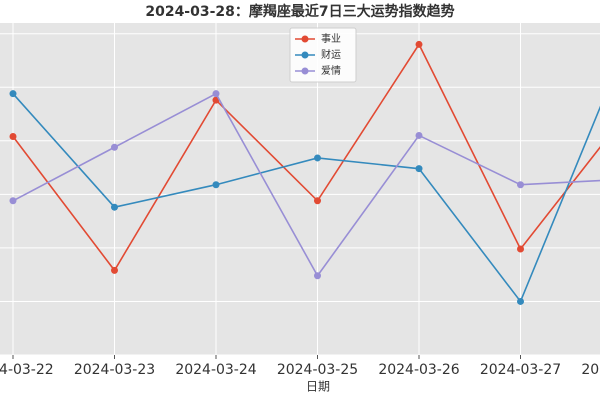 Image resolution: width=600 pixels, height=400 pixels. Describe the element at coordinates (27, 370) in the screenshot. I see `x-tick-label: 2024-03-22` at that location.